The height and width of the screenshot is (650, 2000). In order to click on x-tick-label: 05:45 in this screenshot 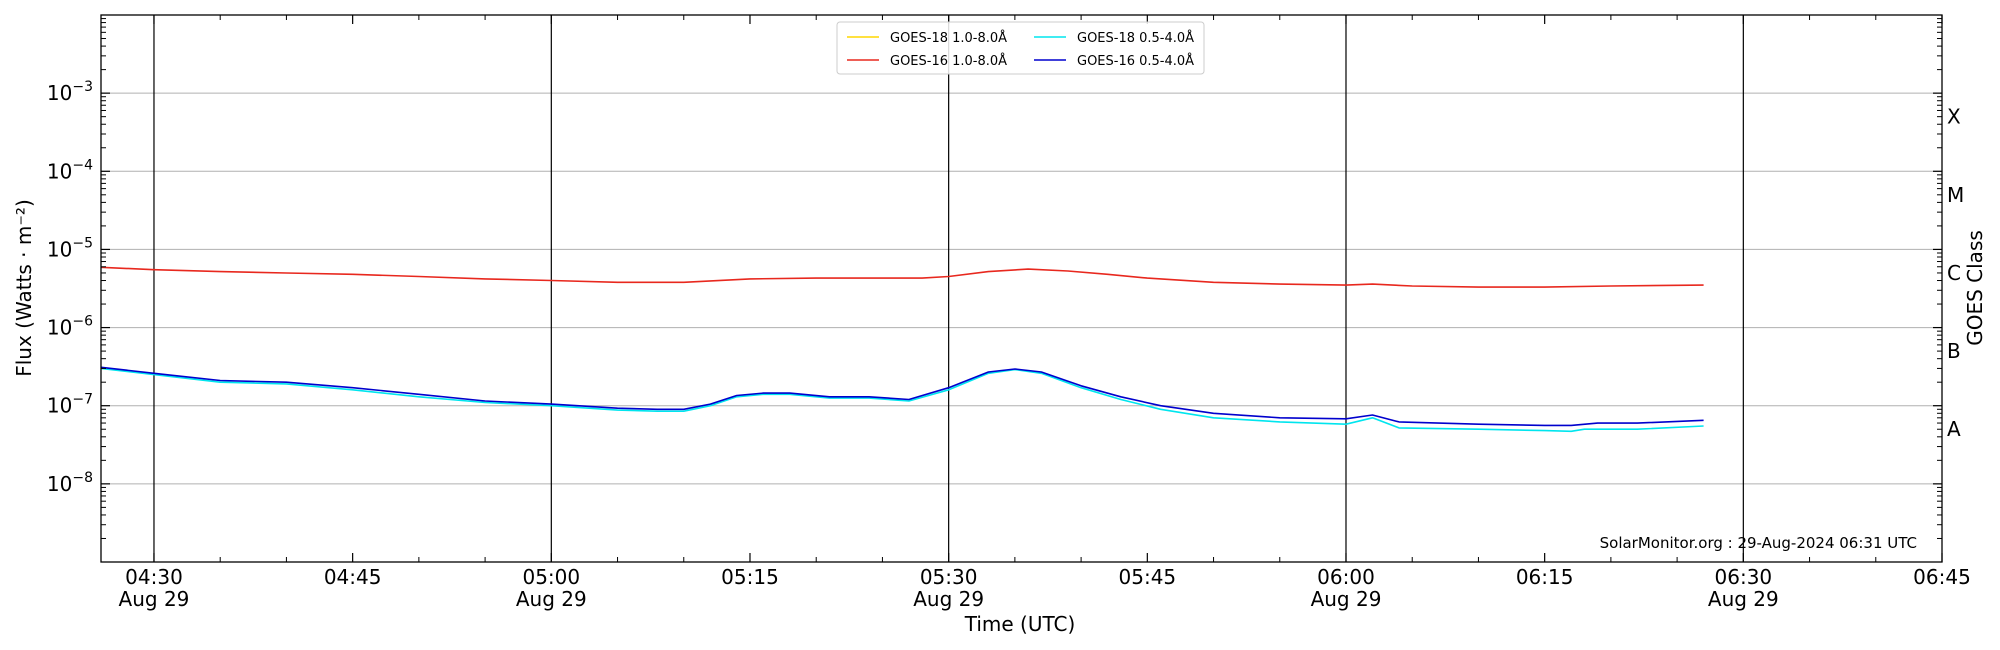, I will do `click(1148, 577)`.